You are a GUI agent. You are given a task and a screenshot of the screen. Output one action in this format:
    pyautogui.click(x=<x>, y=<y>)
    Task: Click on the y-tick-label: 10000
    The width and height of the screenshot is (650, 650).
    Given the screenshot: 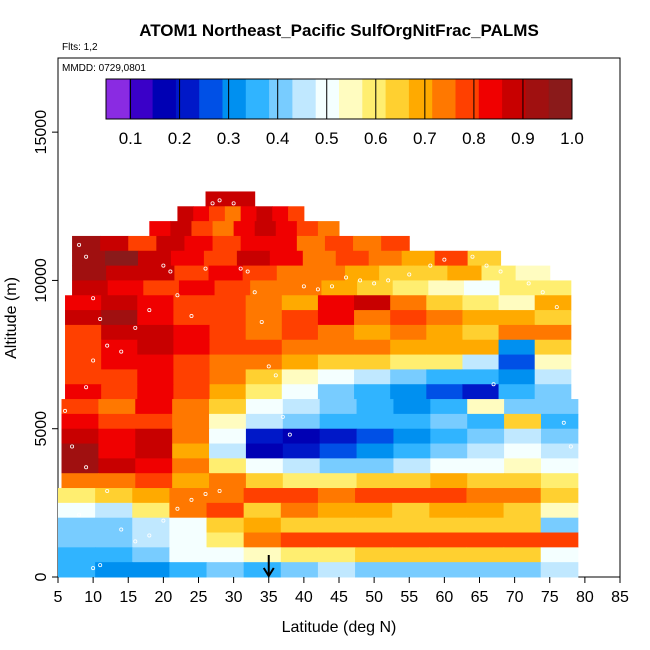 What is the action you would take?
    pyautogui.click(x=41, y=280)
    